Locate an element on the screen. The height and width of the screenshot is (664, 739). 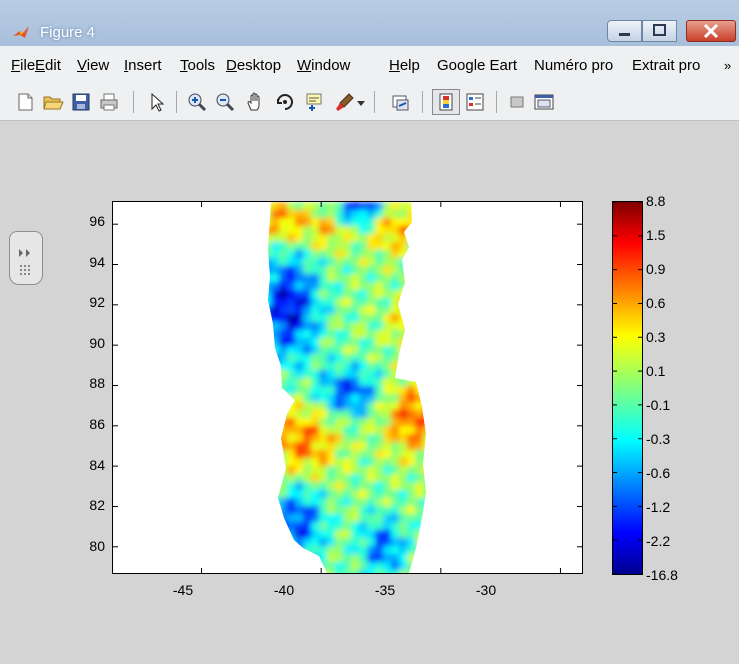
y-tick-label: 92 is located at coordinates (97, 302).